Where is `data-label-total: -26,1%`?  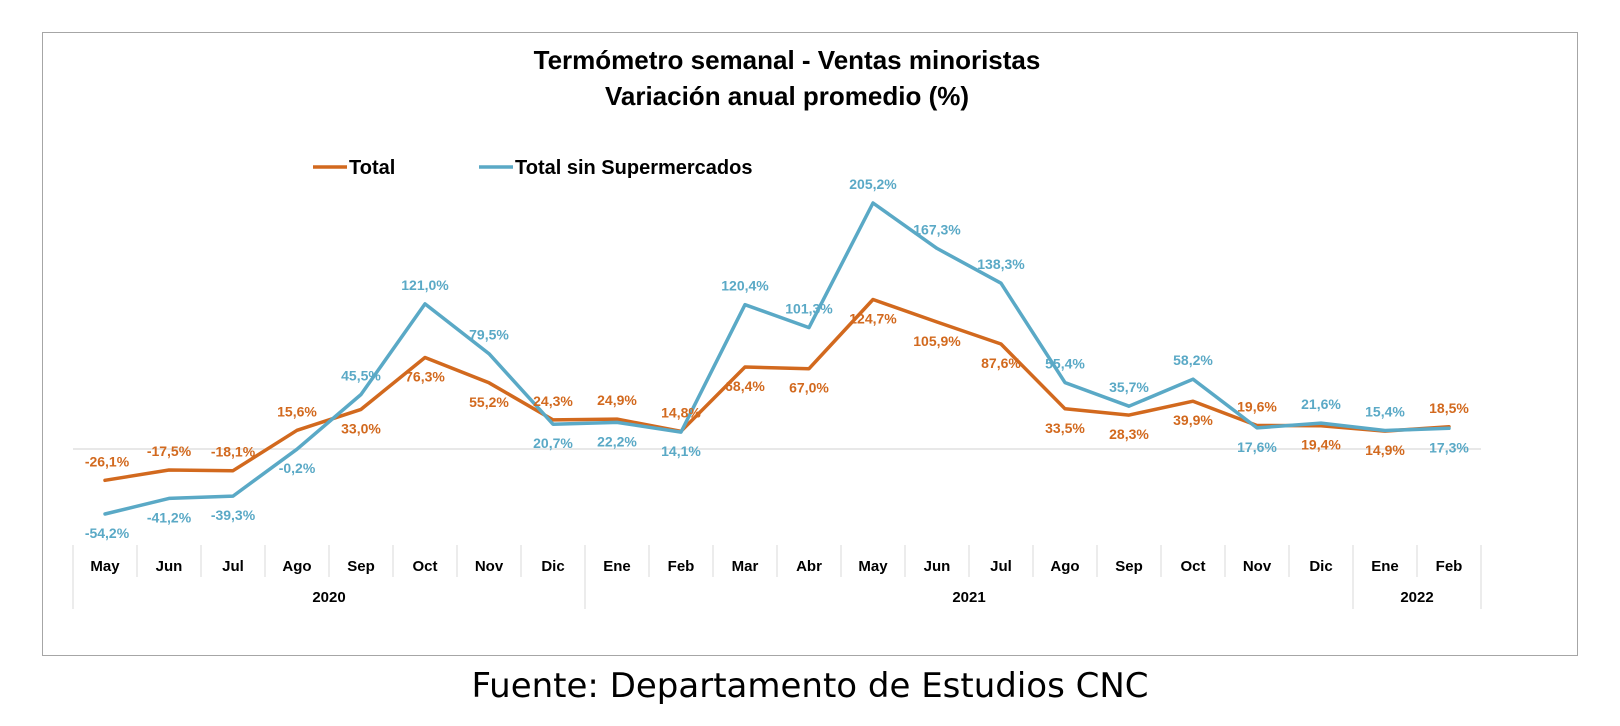
data-label-total: -26,1% is located at coordinates (107, 461).